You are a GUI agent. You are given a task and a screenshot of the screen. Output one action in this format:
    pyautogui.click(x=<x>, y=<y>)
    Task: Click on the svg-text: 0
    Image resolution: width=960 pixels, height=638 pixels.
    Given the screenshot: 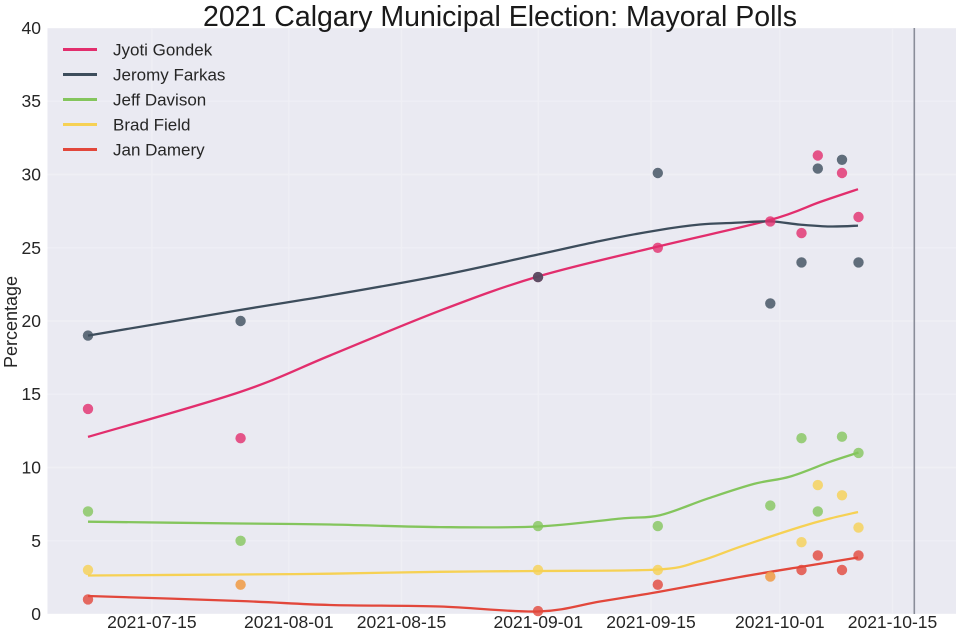 What is the action you would take?
    pyautogui.click(x=36, y=614)
    